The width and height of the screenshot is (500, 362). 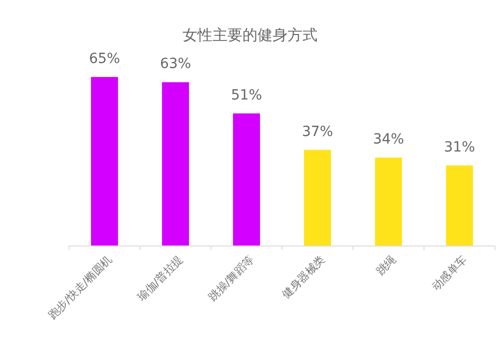 I want to click on x-tick-label: 瑜伽/普拉提, so click(x=160, y=278).